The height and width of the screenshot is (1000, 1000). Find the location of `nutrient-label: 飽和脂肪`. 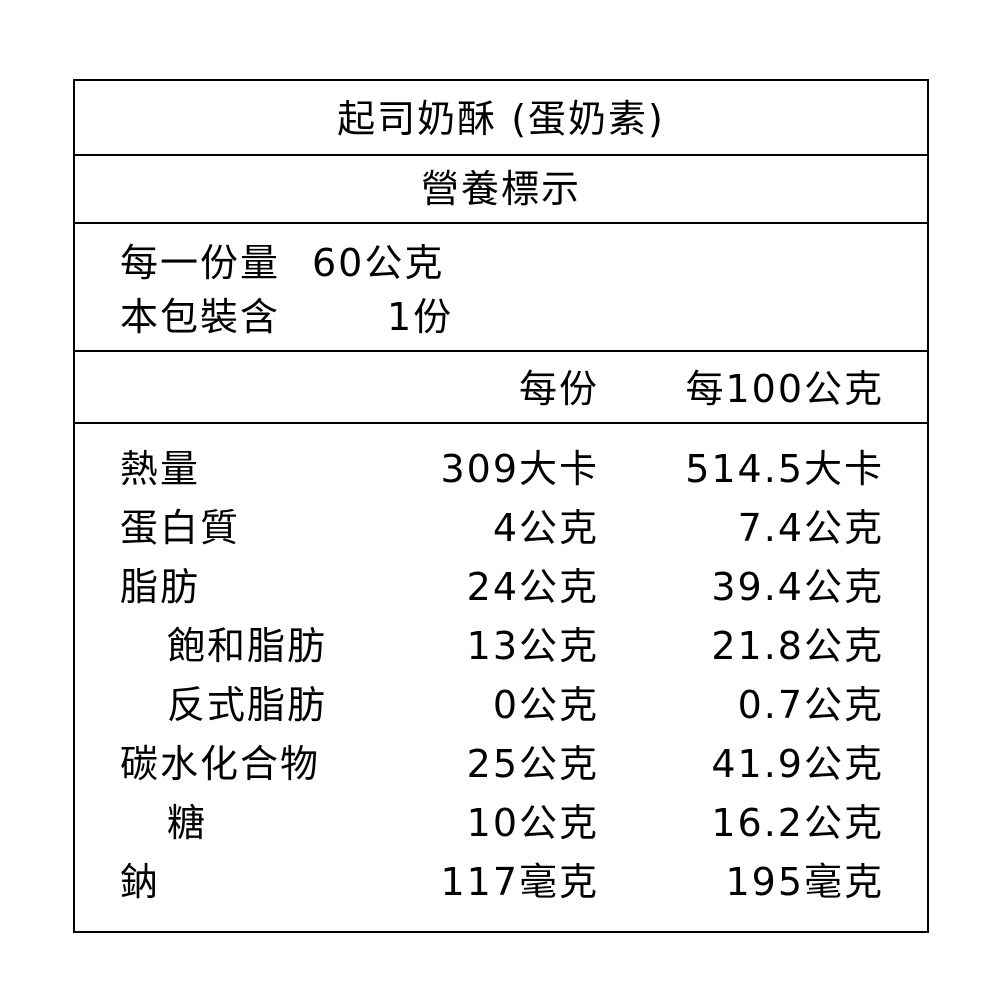

nutrient-label: 飽和脂肪 is located at coordinates (247, 646).